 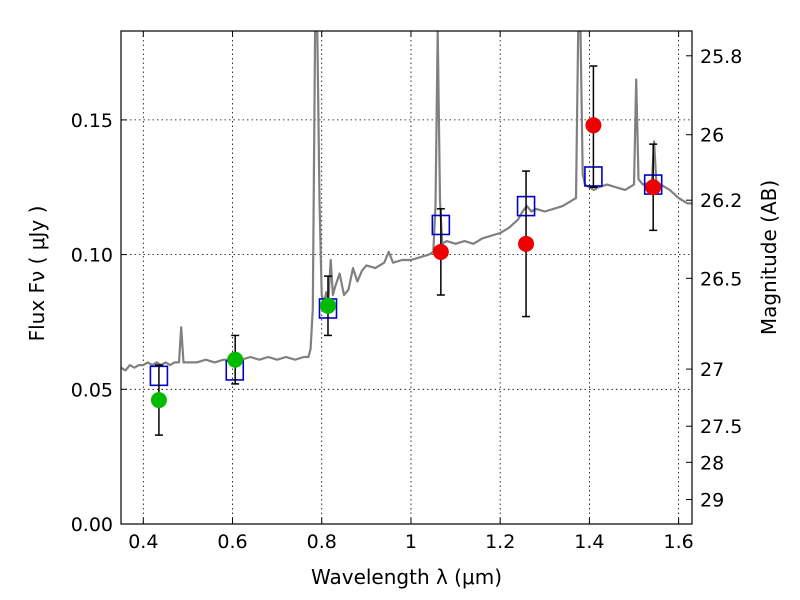 I want to click on y-tick-label: 0.00, so click(x=92, y=525).